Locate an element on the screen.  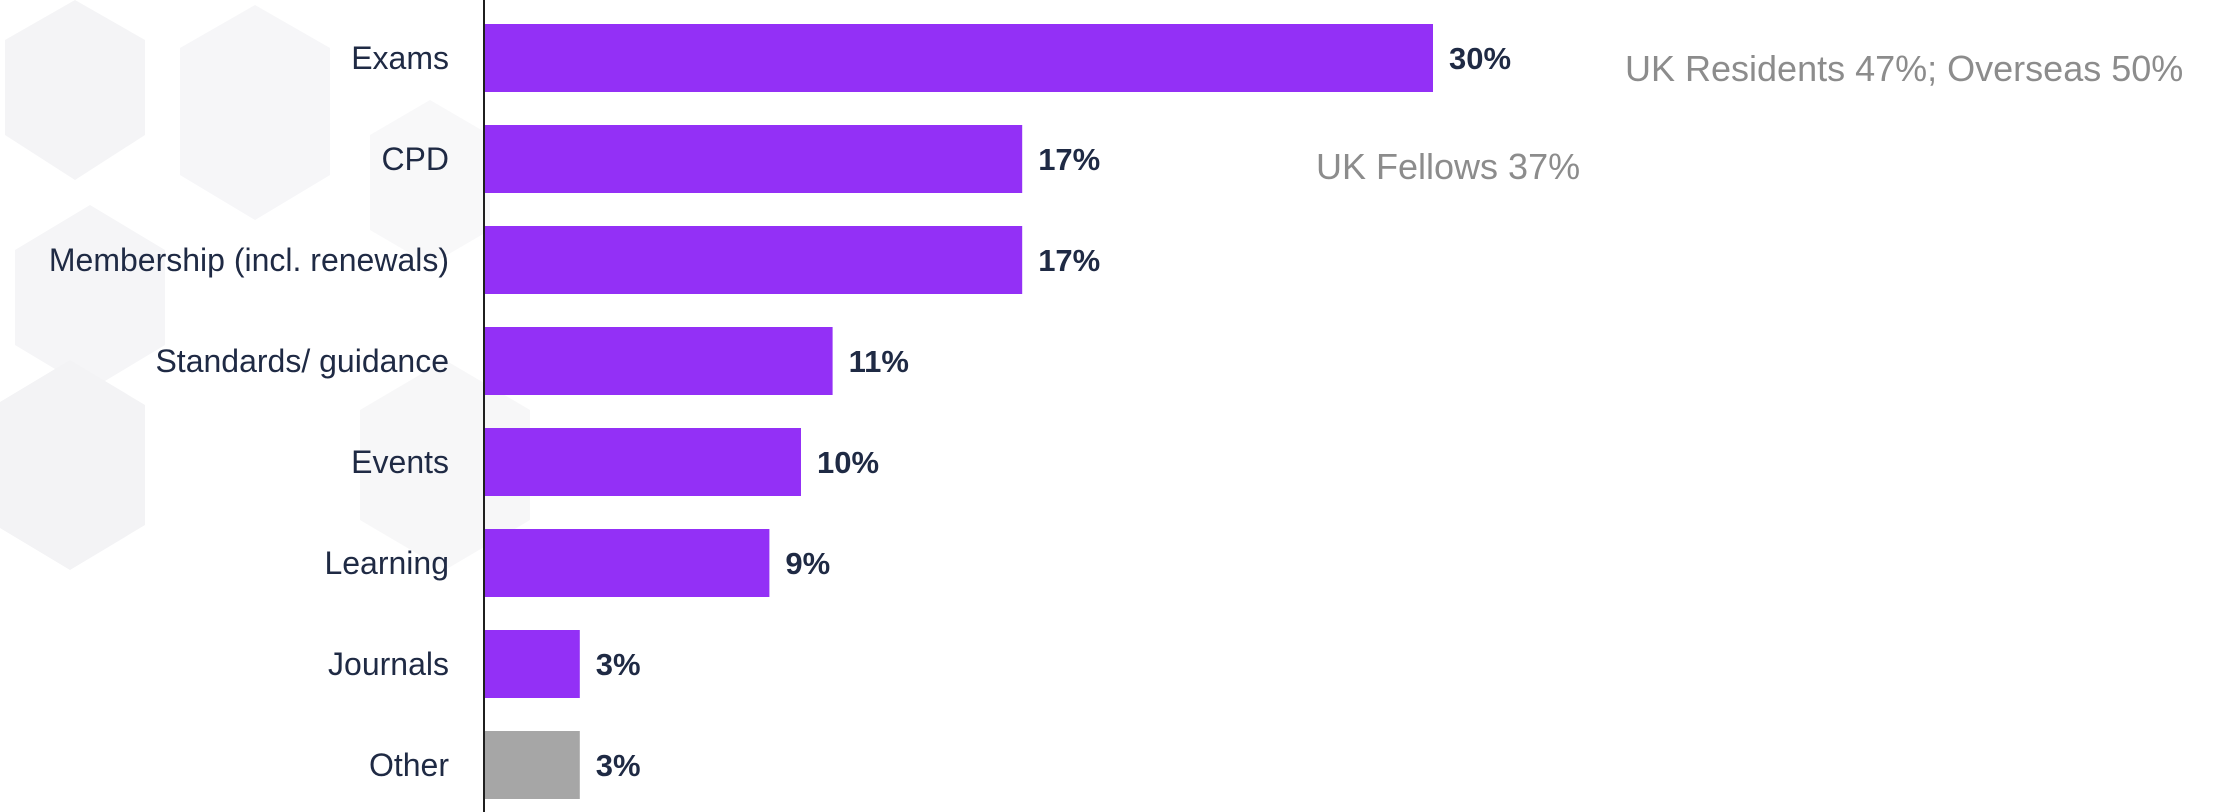
data-label: 30% is located at coordinates (1480, 58).